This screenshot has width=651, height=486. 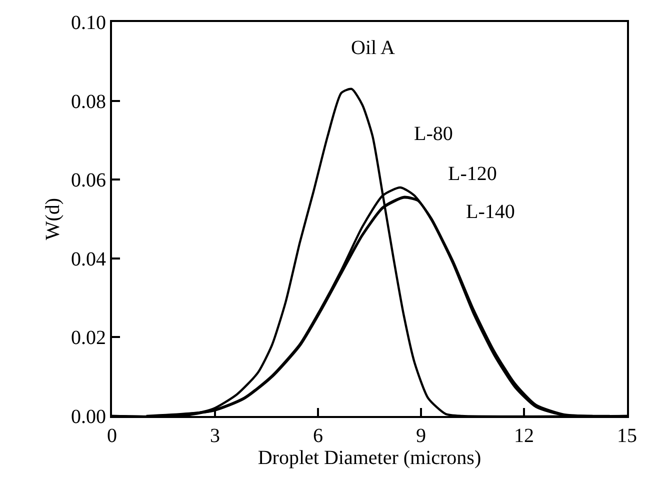 What do you see at coordinates (88, 417) in the screenshot?
I see `y-tick-label: 0.00` at bounding box center [88, 417].